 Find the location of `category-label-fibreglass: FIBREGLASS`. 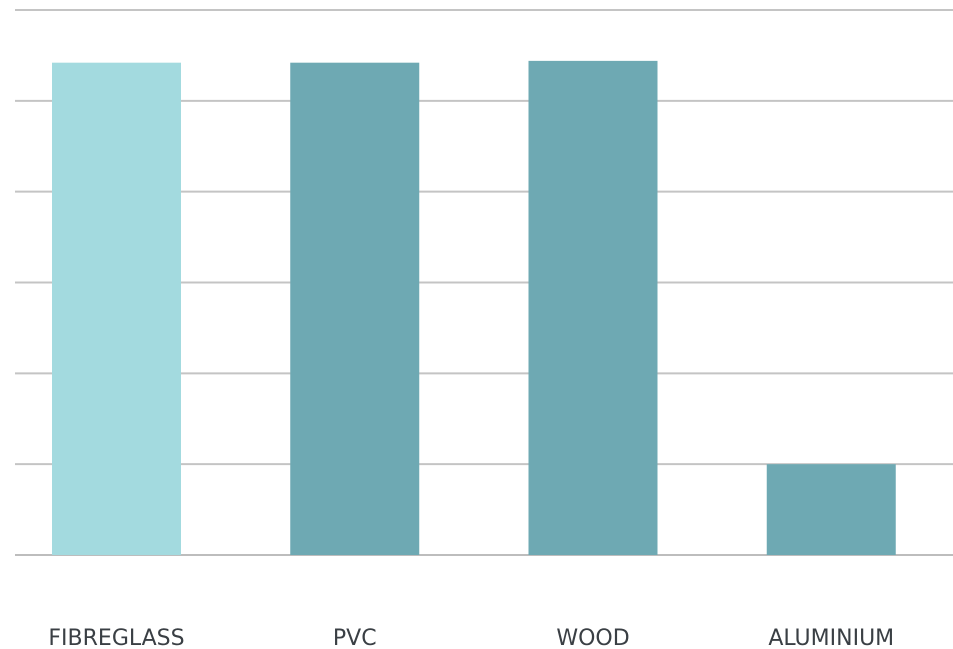

category-label-fibreglass: FIBREGLASS is located at coordinates (116, 637).